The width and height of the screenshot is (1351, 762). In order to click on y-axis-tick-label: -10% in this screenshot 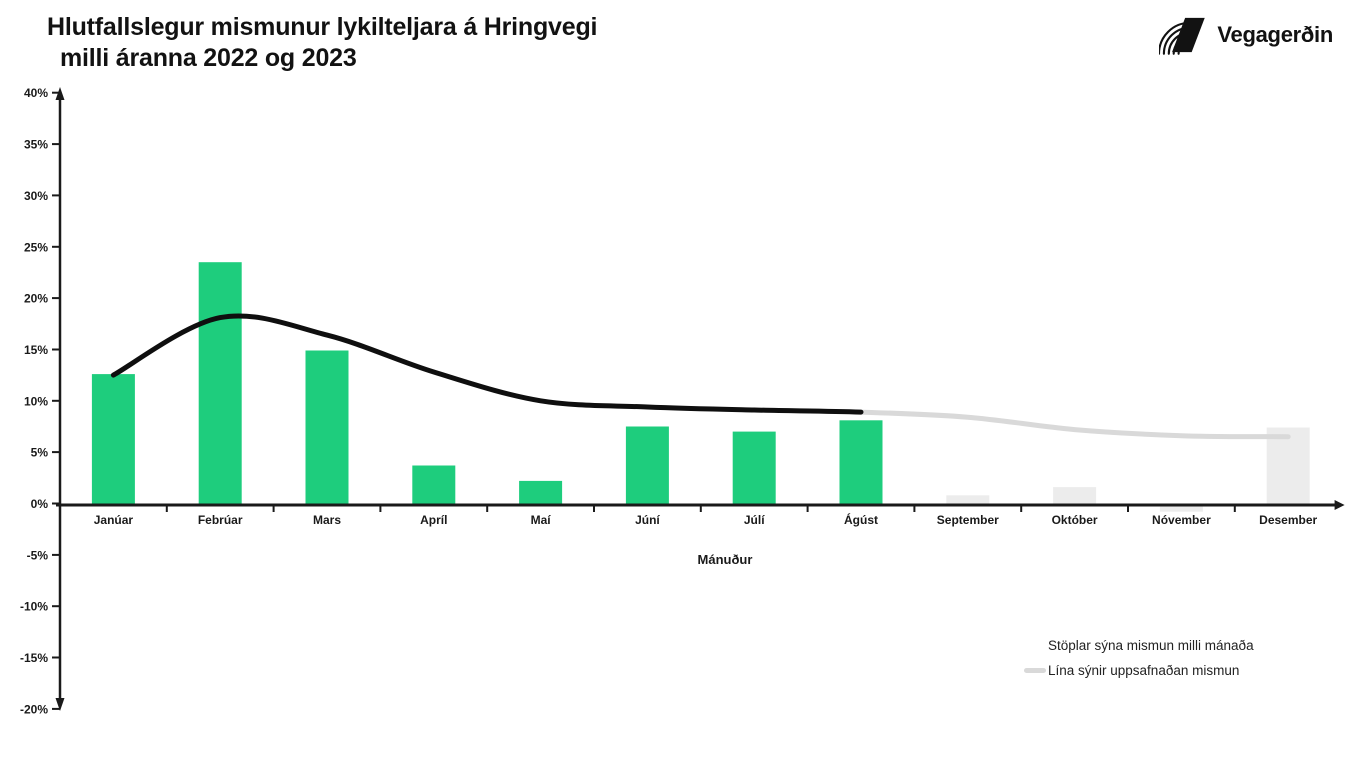, I will do `click(34, 607)`.